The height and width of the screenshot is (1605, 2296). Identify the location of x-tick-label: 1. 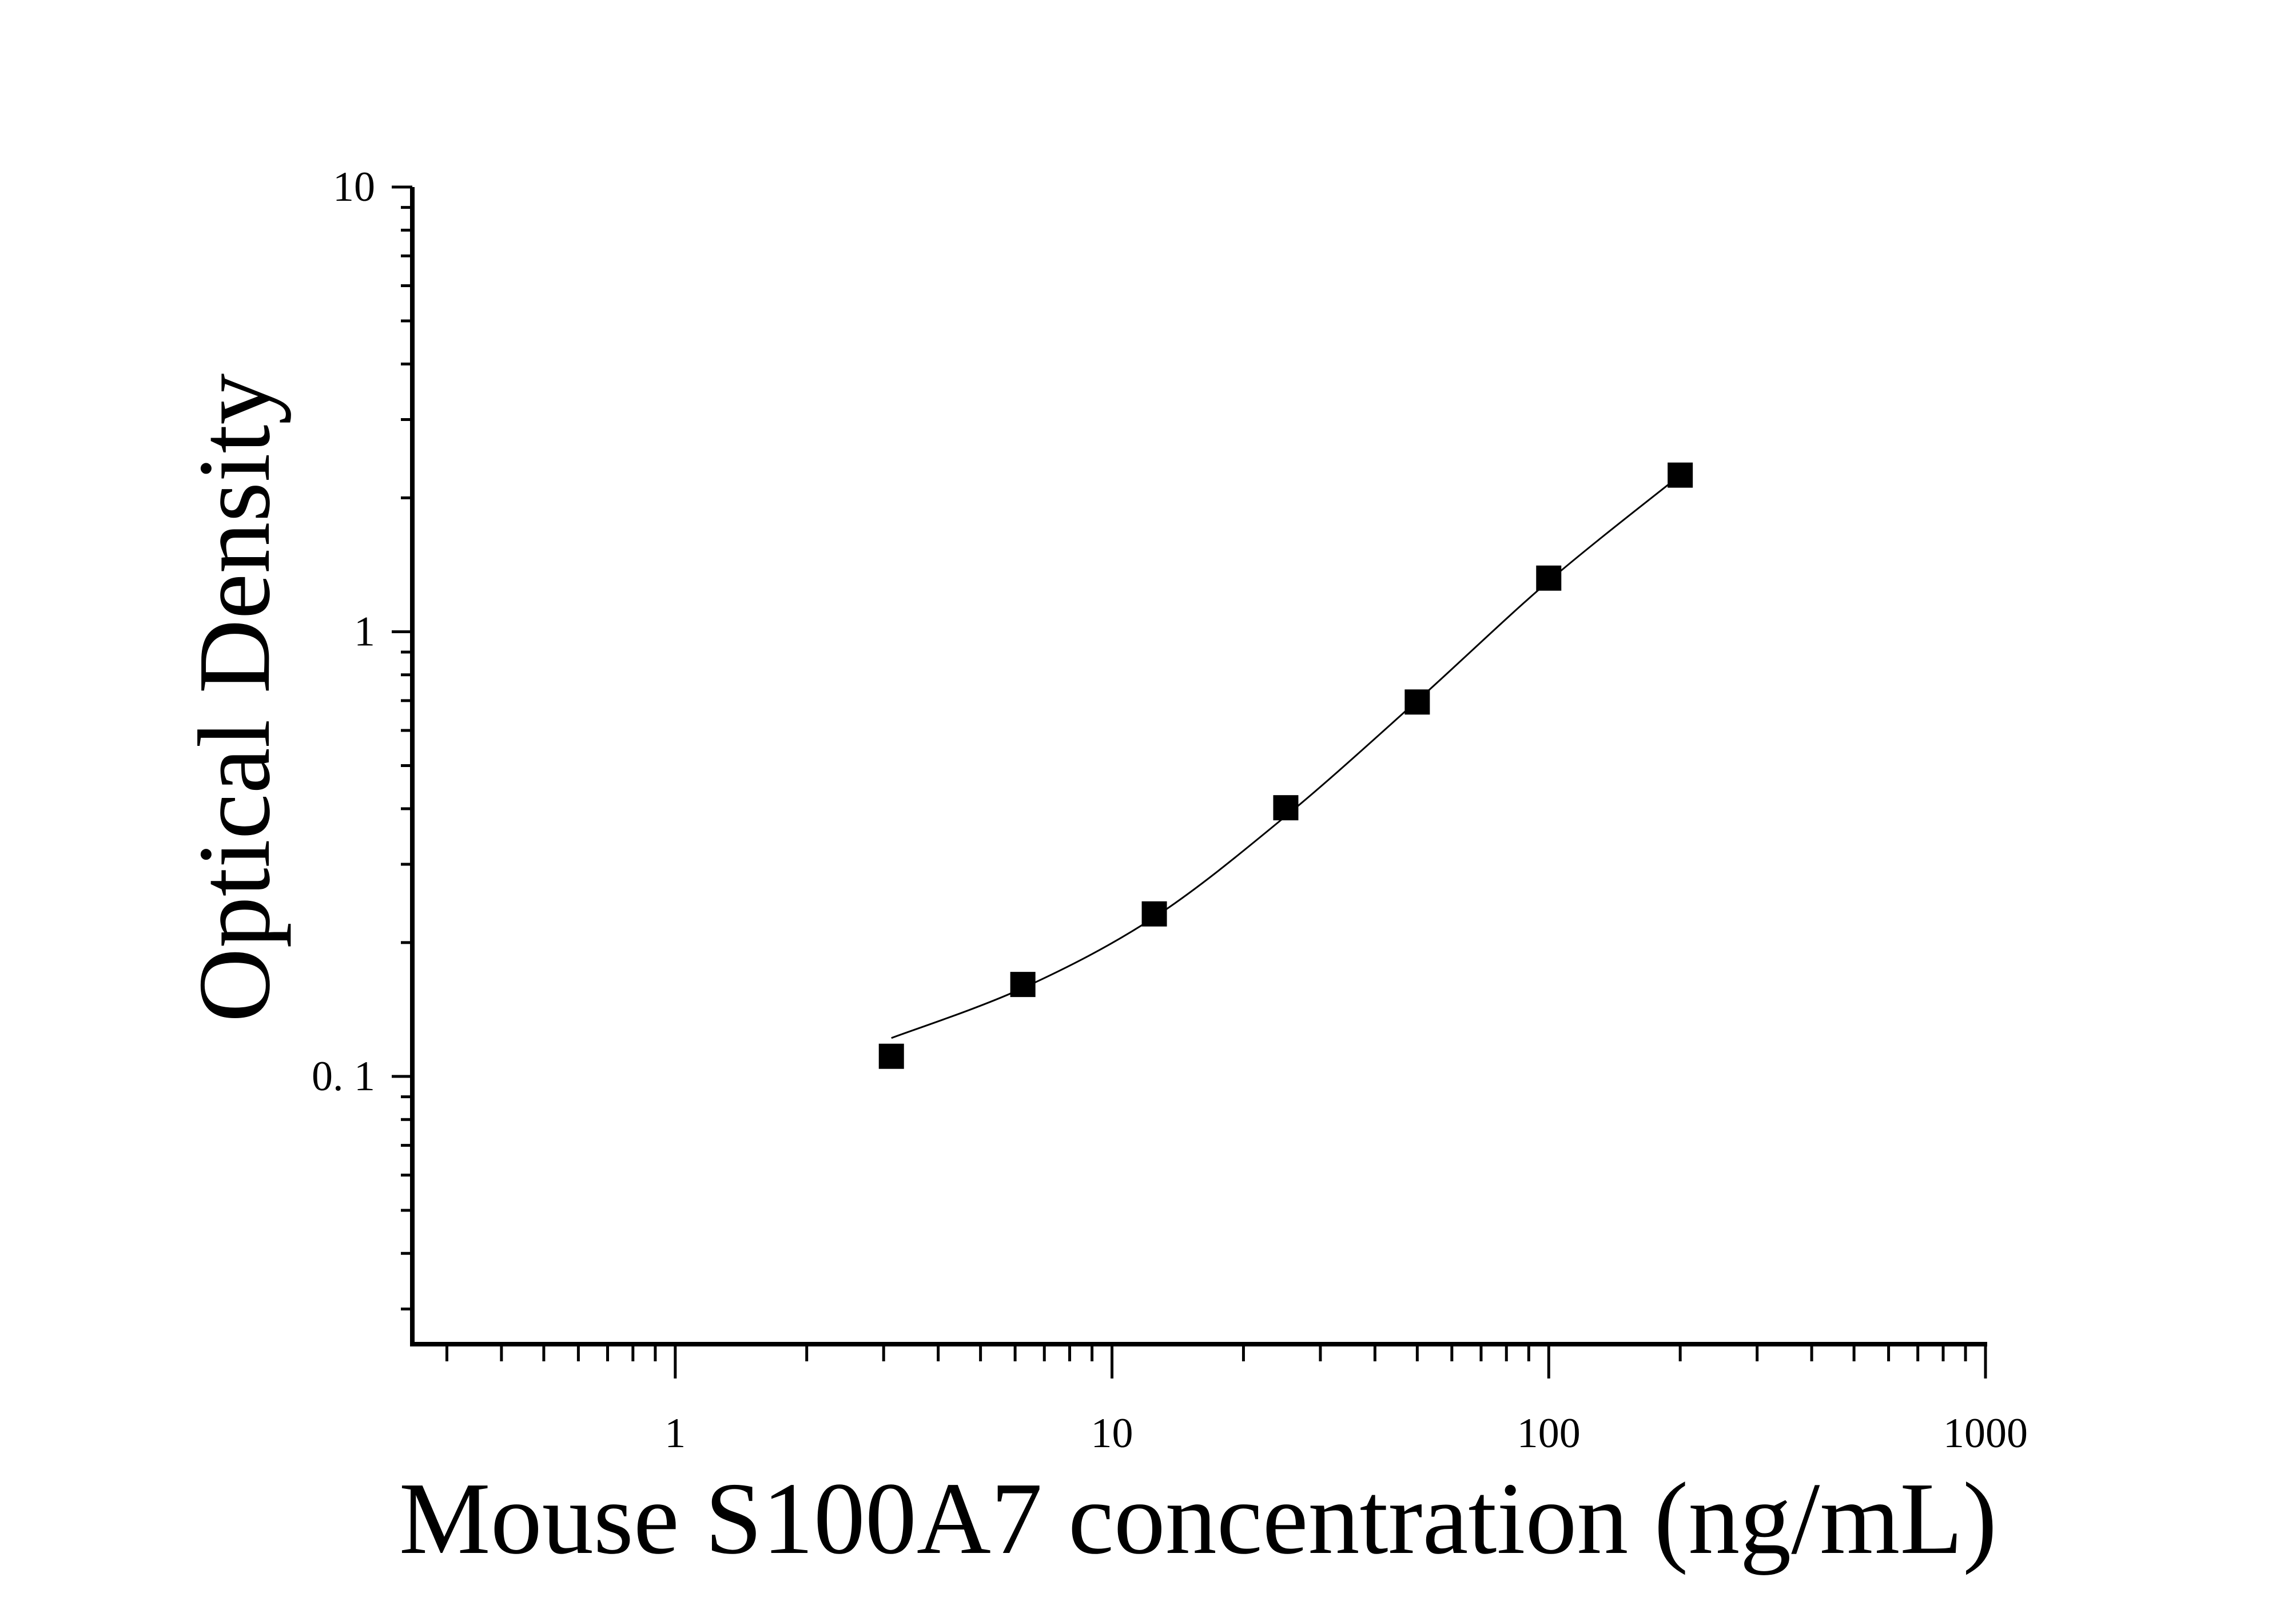
(675, 1433).